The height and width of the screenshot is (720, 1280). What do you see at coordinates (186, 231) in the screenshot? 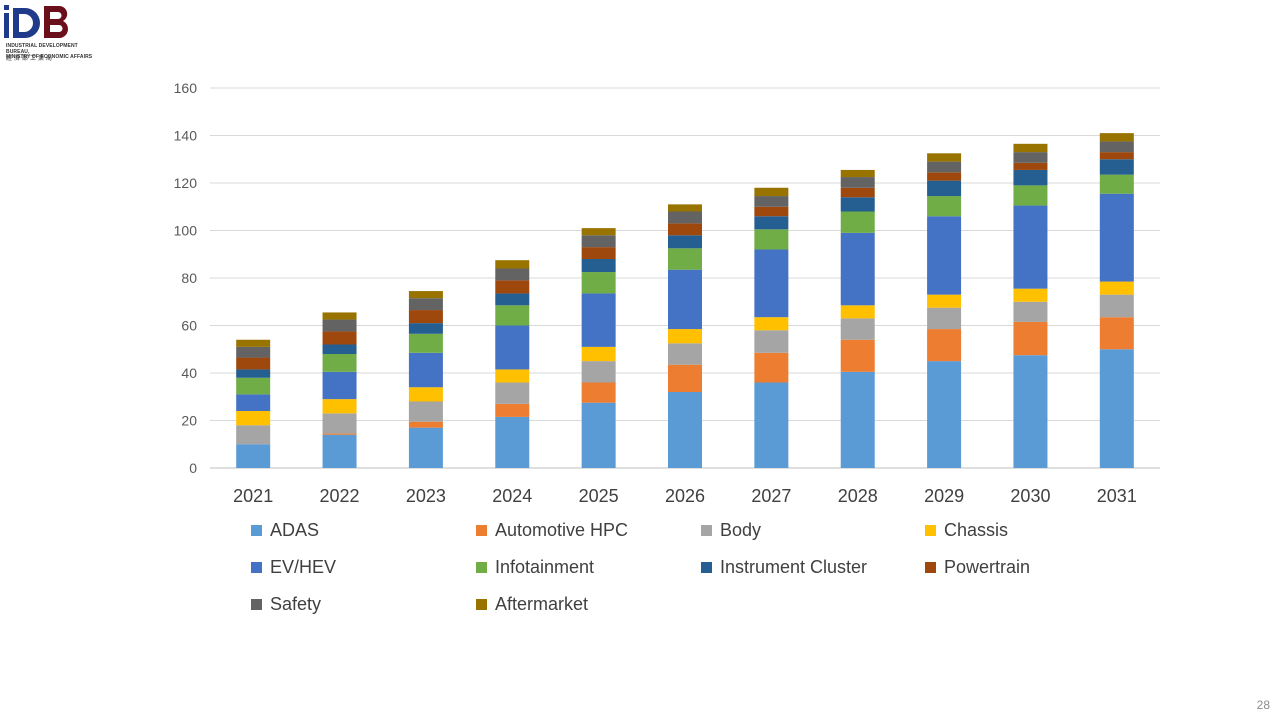
I see `y-tick-label: 100` at bounding box center [186, 231].